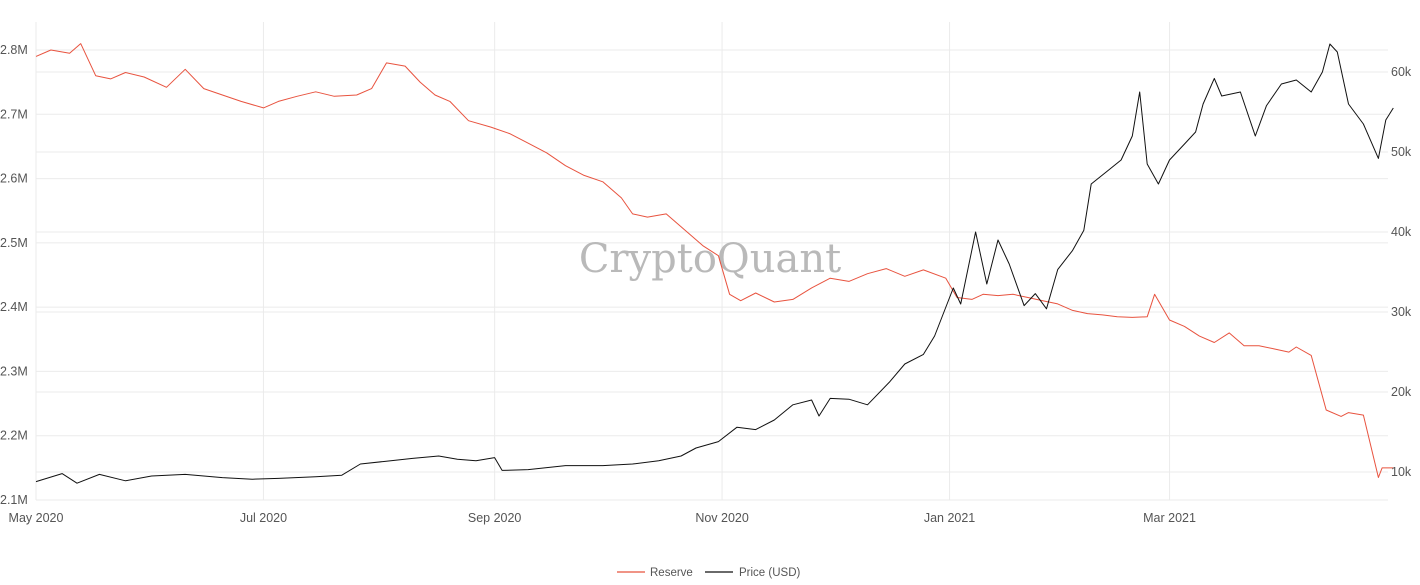 The image size is (1420, 585). Describe the element at coordinates (671, 573) in the screenshot. I see `legend-label: Reserve` at that location.